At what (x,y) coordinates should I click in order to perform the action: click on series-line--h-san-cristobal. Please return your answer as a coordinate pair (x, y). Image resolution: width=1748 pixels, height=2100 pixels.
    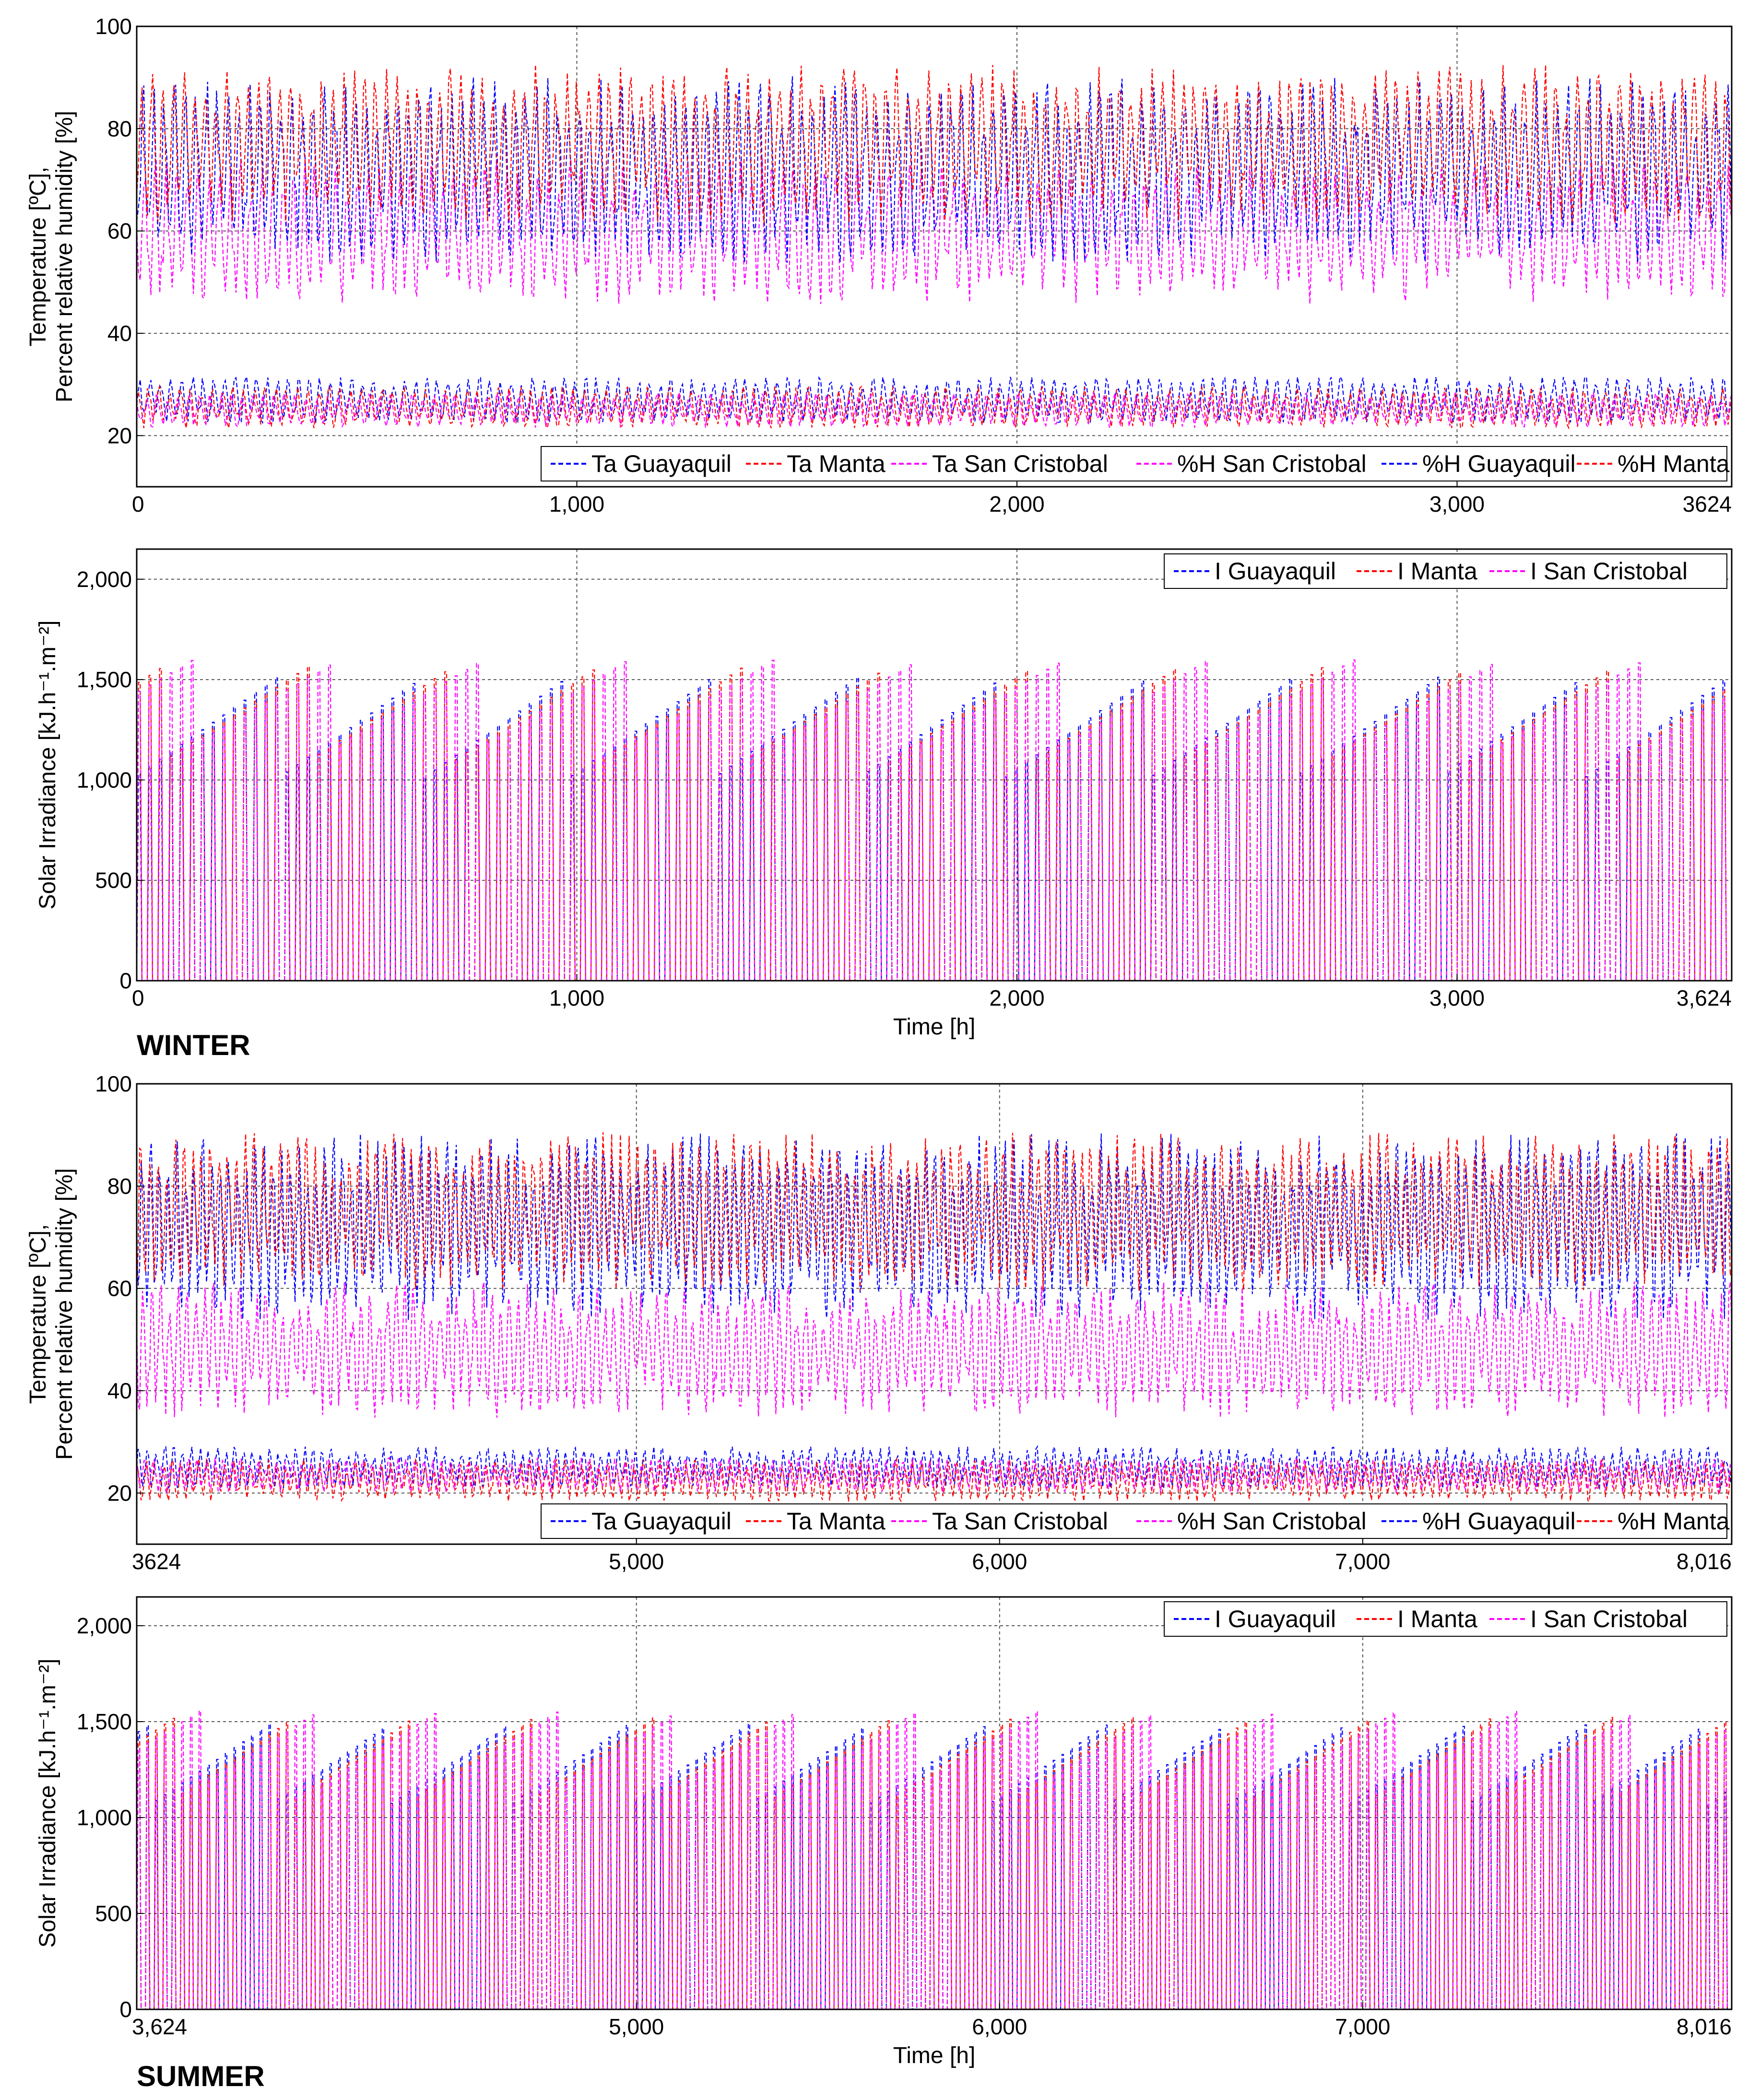
    Looking at the image, I should click on (934, 231).